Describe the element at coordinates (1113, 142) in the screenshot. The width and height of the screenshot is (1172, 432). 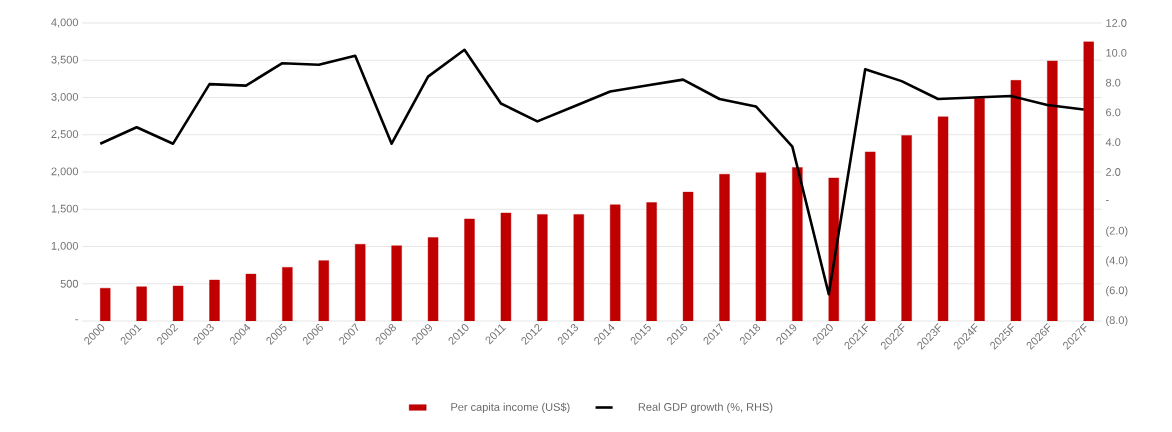
I see `y2-tick-label: 4.0` at that location.